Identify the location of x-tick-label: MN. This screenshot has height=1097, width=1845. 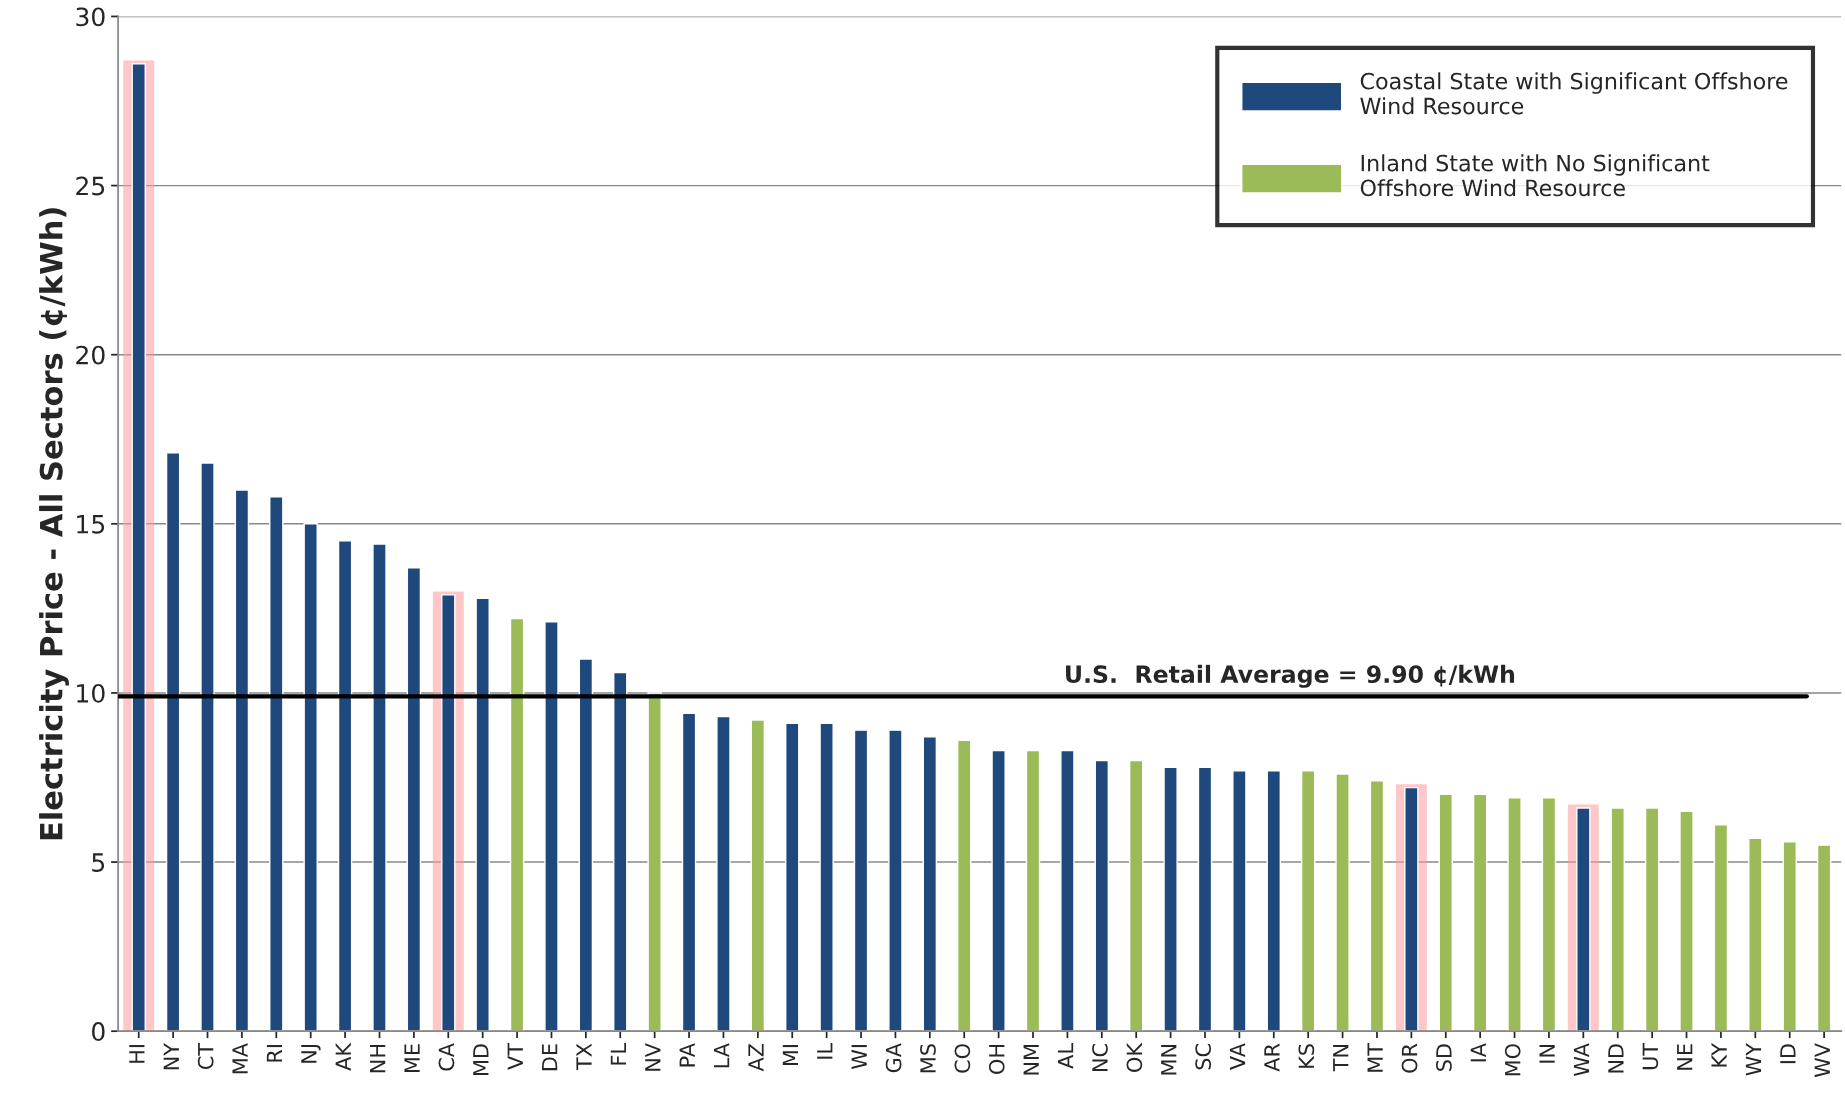
(1169, 1060).